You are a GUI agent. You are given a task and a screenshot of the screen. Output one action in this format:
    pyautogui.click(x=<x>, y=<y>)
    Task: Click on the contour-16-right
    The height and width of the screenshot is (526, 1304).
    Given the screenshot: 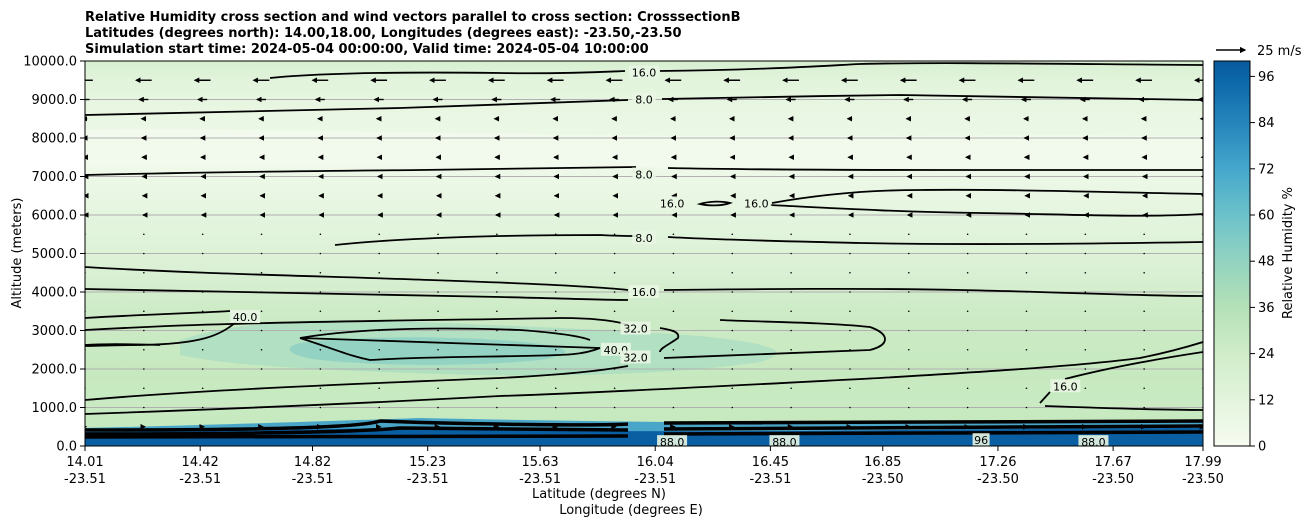 What is the action you would take?
    pyautogui.click(x=987, y=196)
    